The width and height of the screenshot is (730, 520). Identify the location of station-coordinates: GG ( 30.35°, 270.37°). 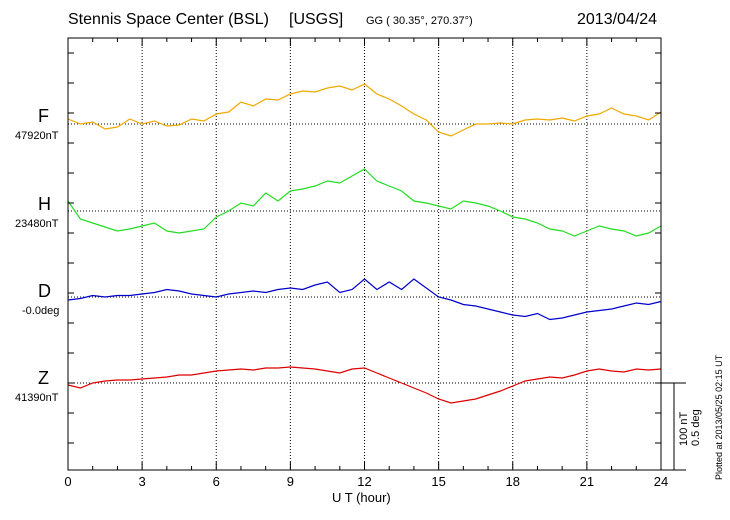
(419, 21).